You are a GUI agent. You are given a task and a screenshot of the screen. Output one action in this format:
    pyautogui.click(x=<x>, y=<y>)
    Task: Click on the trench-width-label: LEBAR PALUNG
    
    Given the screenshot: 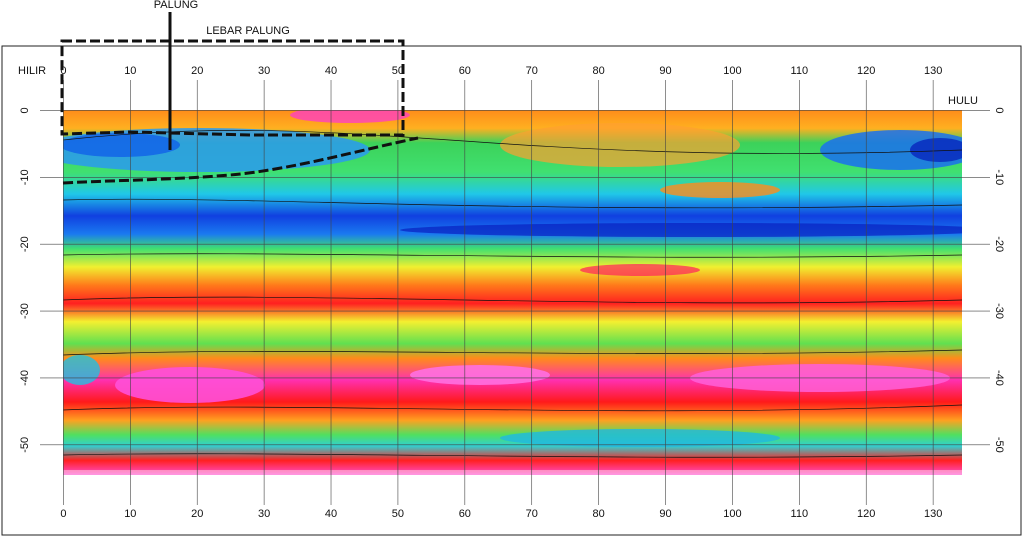 What is the action you would take?
    pyautogui.click(x=248, y=31)
    